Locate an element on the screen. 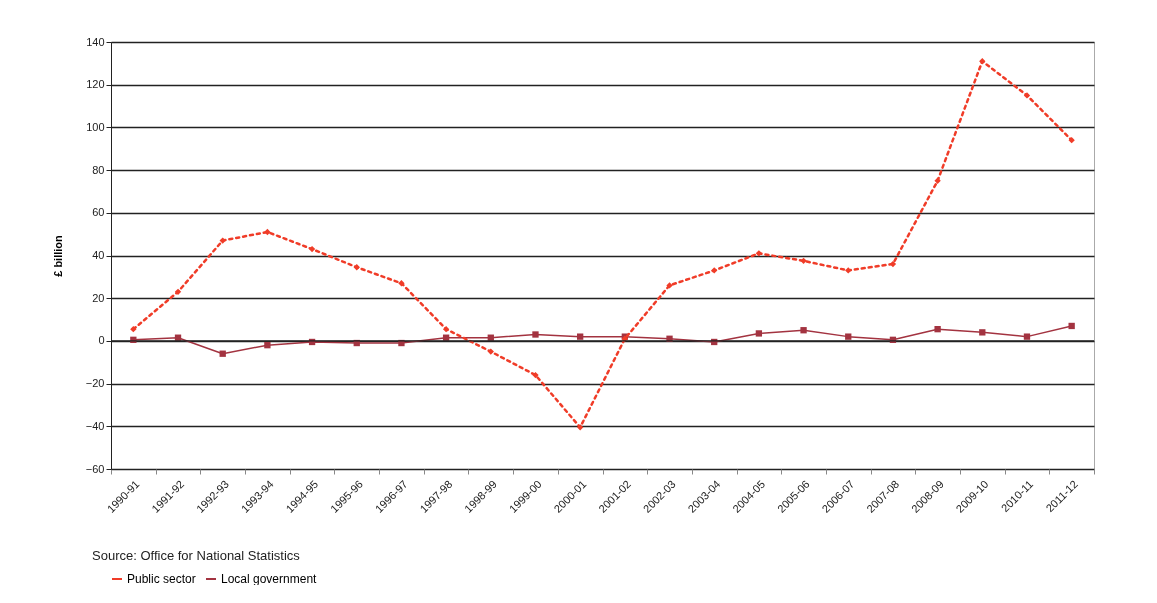 This screenshot has height=603, width=1157. legend-label: Public sector is located at coordinates (161, 579).